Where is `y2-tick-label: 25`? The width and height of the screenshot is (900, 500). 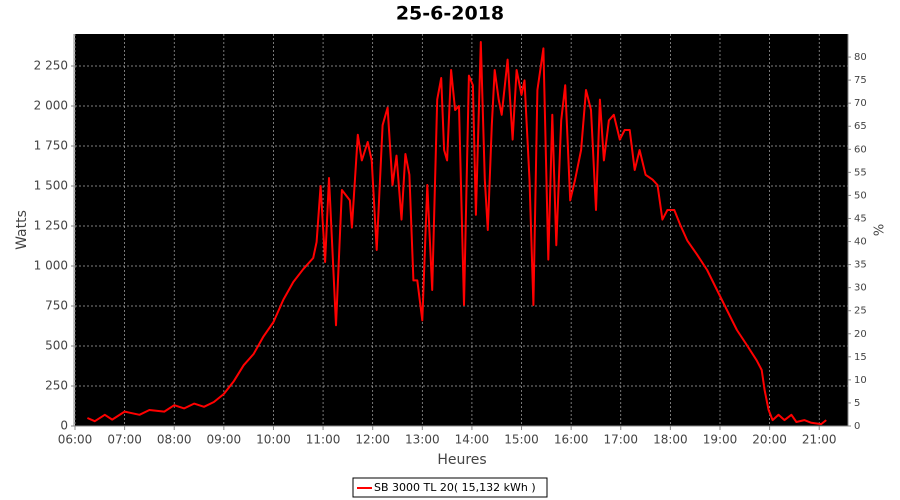
y2-tick-label: 25 is located at coordinates (860, 311).